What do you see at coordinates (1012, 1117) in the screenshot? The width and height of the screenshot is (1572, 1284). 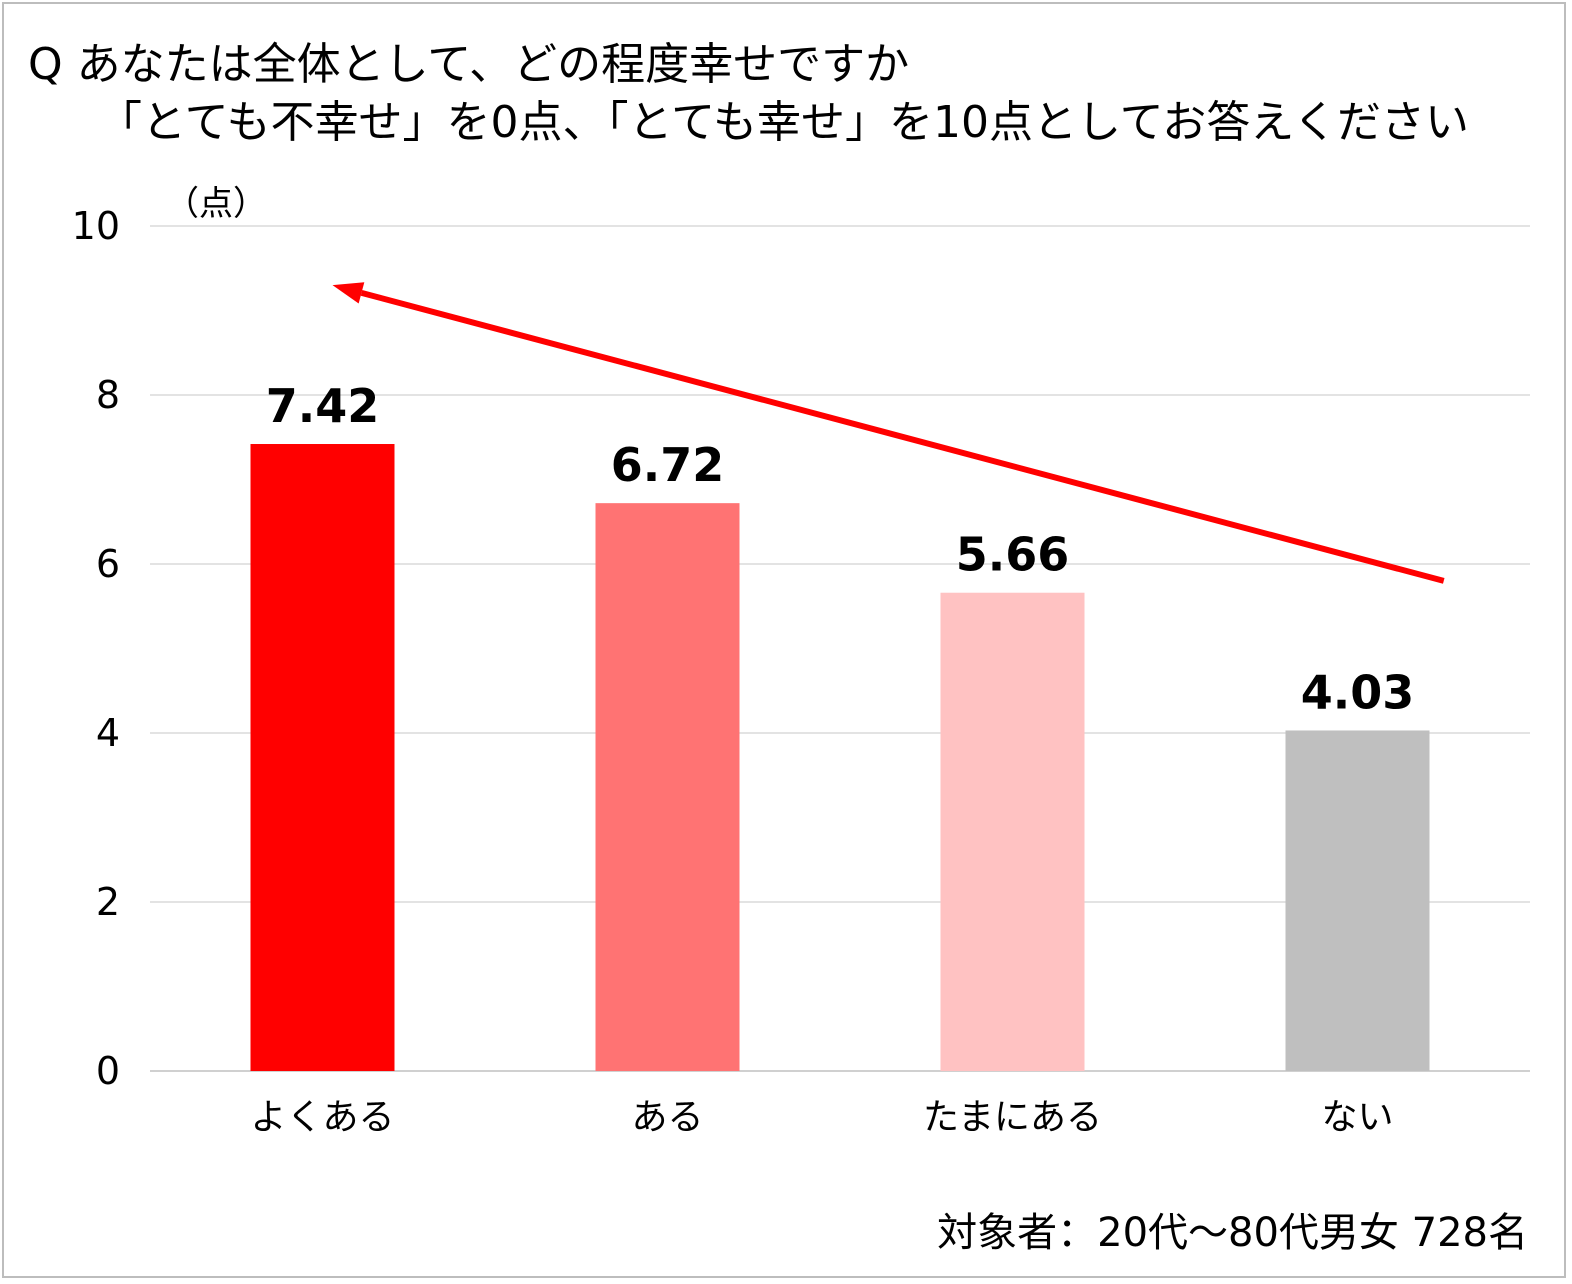 I see `category-label: たまにある` at bounding box center [1012, 1117].